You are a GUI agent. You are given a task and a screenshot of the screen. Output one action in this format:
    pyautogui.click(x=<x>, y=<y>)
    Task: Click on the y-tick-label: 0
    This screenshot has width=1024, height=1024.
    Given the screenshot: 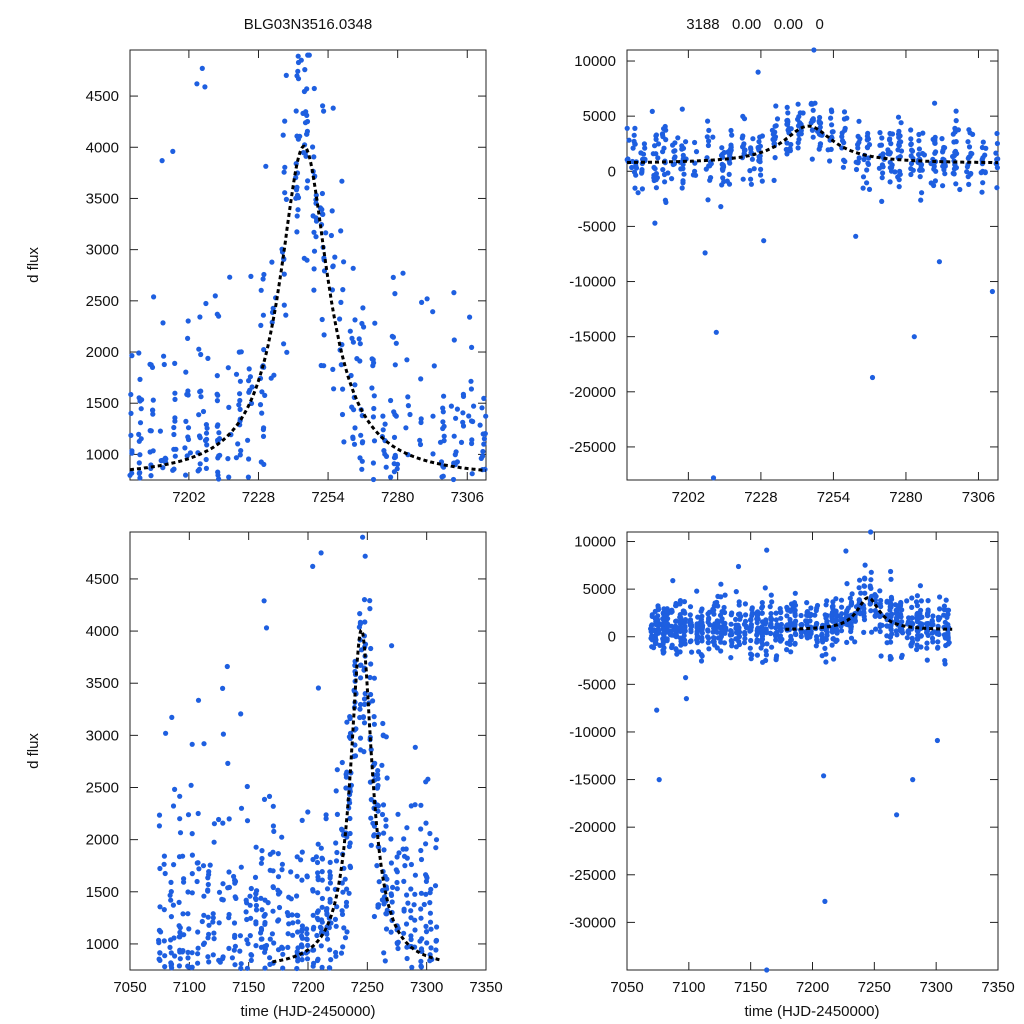 What is the action you would take?
    pyautogui.click(x=612, y=637)
    